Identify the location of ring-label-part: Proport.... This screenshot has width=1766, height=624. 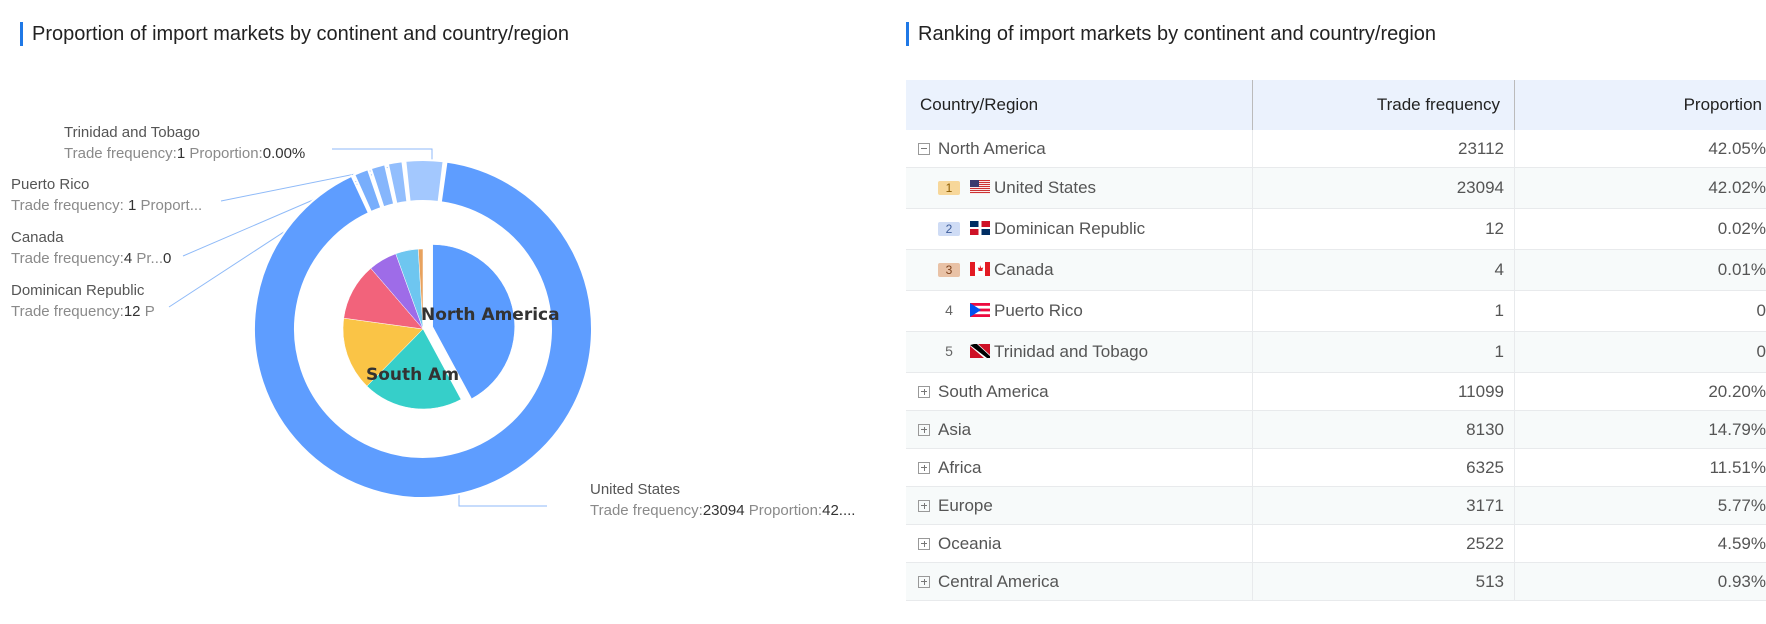
(169, 205).